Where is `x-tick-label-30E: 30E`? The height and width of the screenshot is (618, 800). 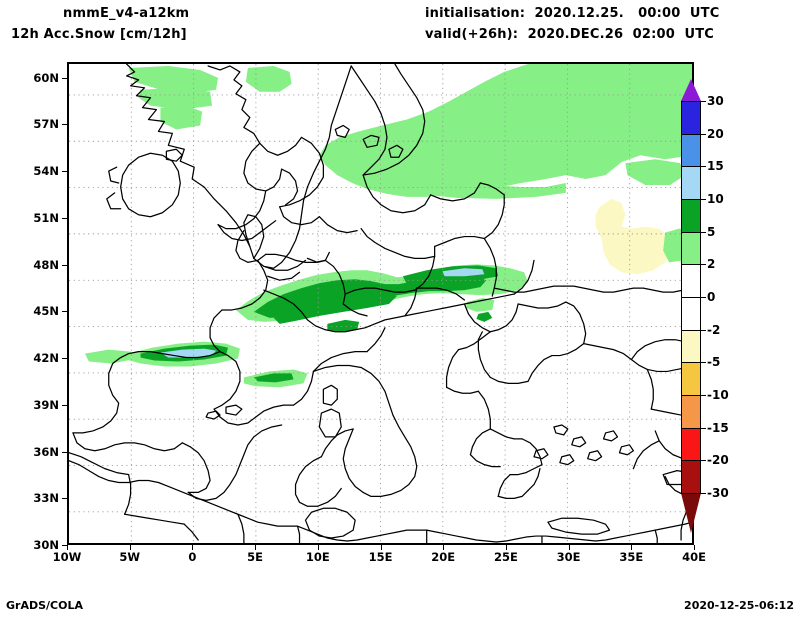 x-tick-label-30E: 30E is located at coordinates (568, 557).